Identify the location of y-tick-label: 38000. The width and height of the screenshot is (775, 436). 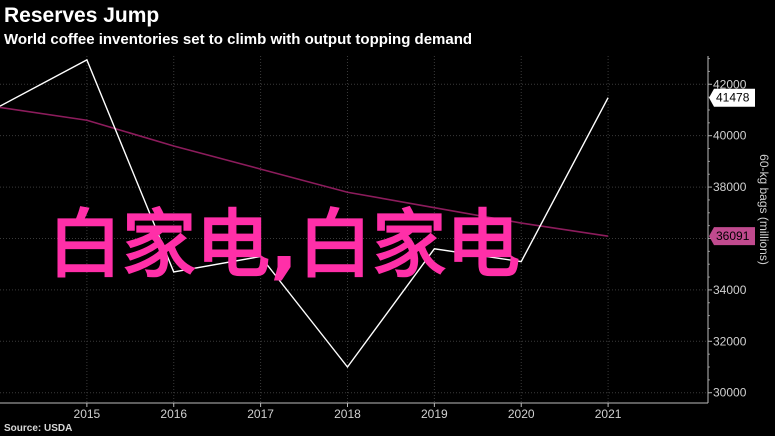
(730, 187).